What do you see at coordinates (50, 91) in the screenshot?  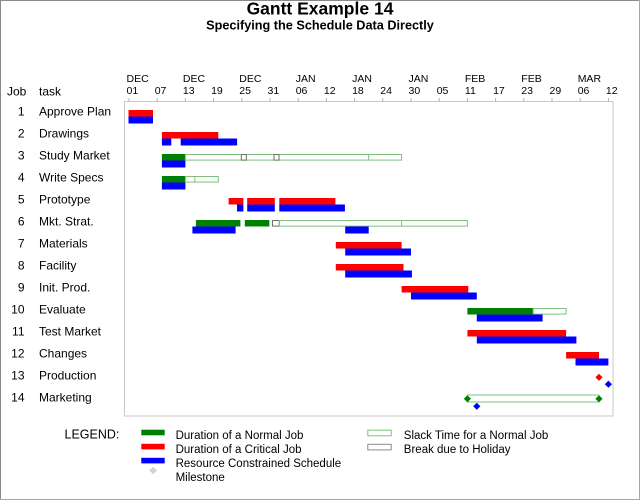 I see `svg-text: task` at bounding box center [50, 91].